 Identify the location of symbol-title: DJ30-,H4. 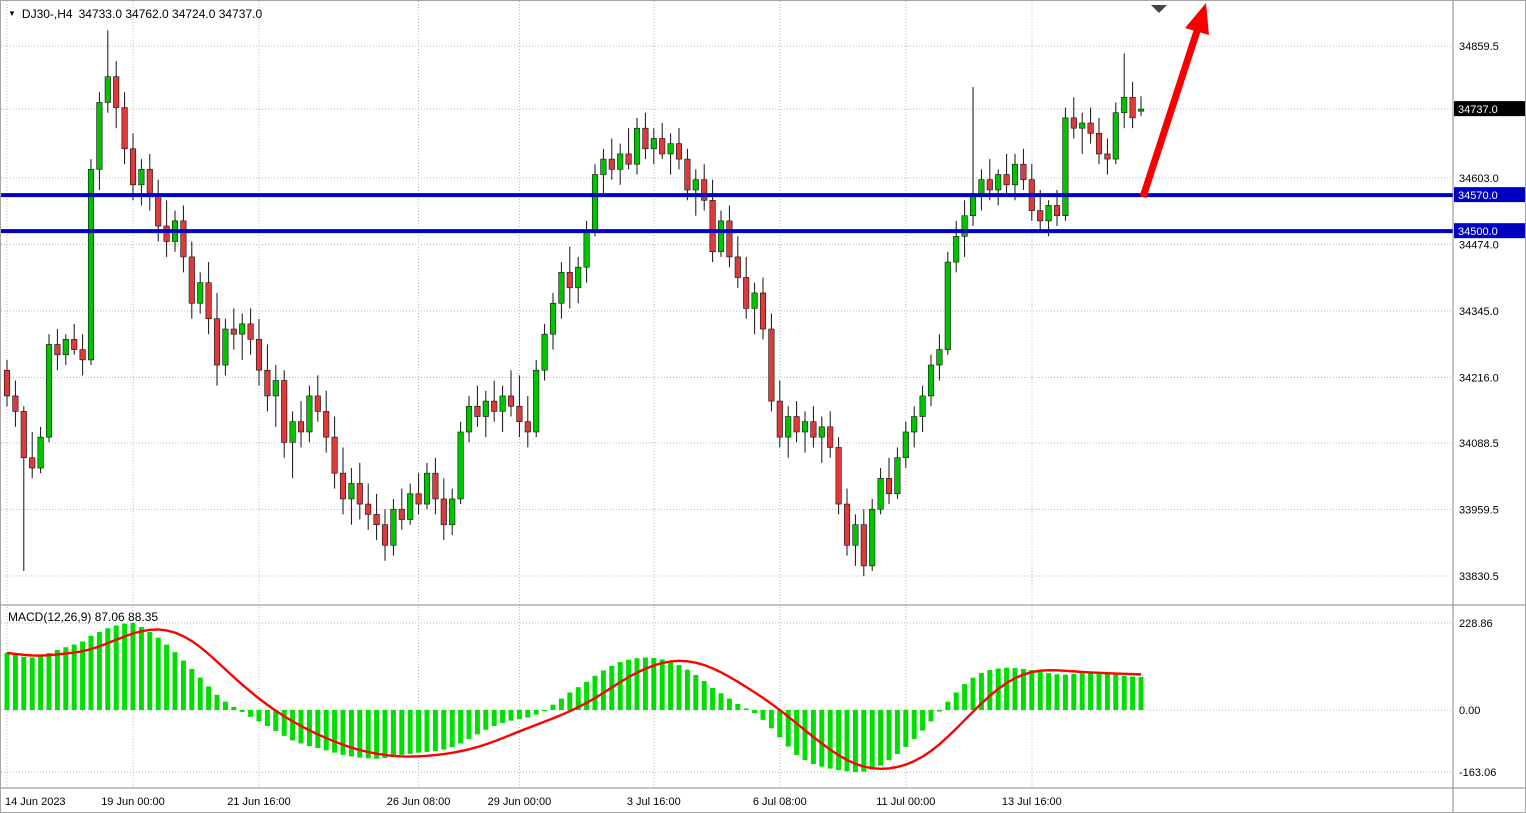
(47, 14).